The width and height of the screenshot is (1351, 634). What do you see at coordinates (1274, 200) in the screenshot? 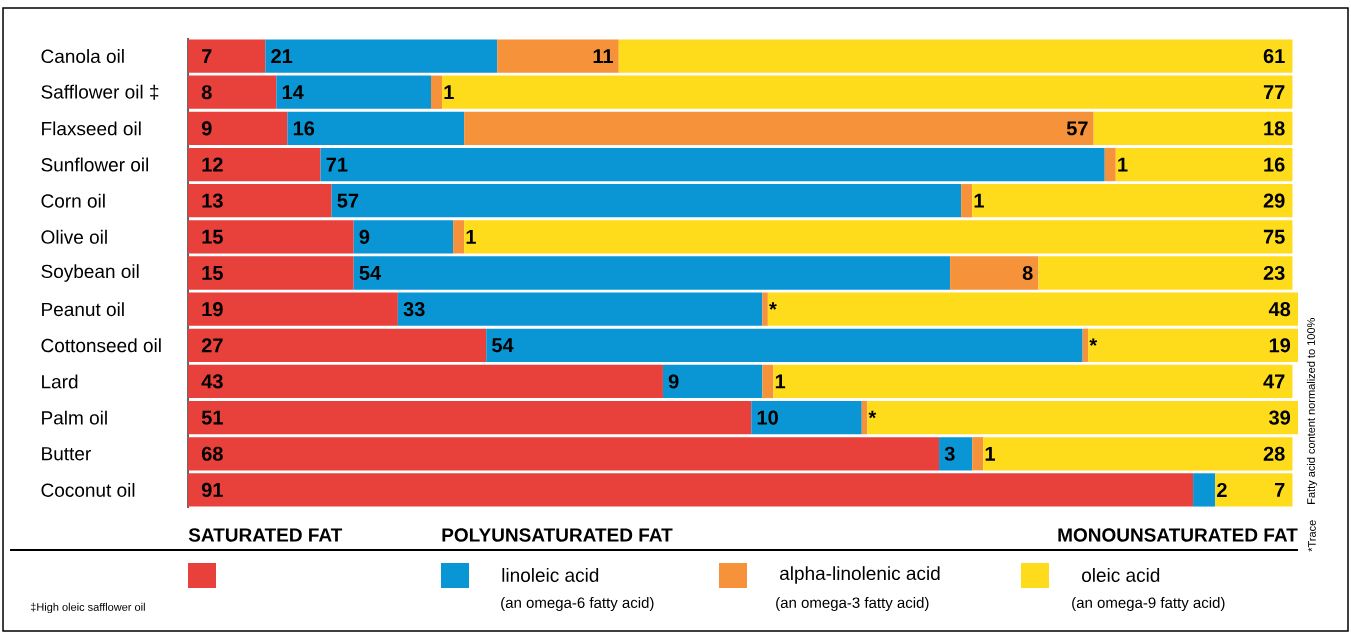
I see `data-label: 29` at bounding box center [1274, 200].